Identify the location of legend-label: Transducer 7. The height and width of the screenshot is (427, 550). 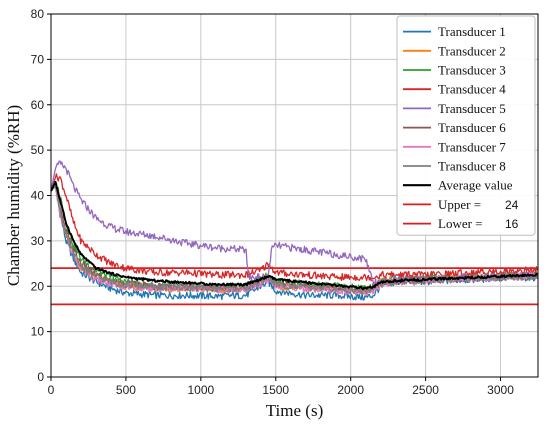
(472, 146).